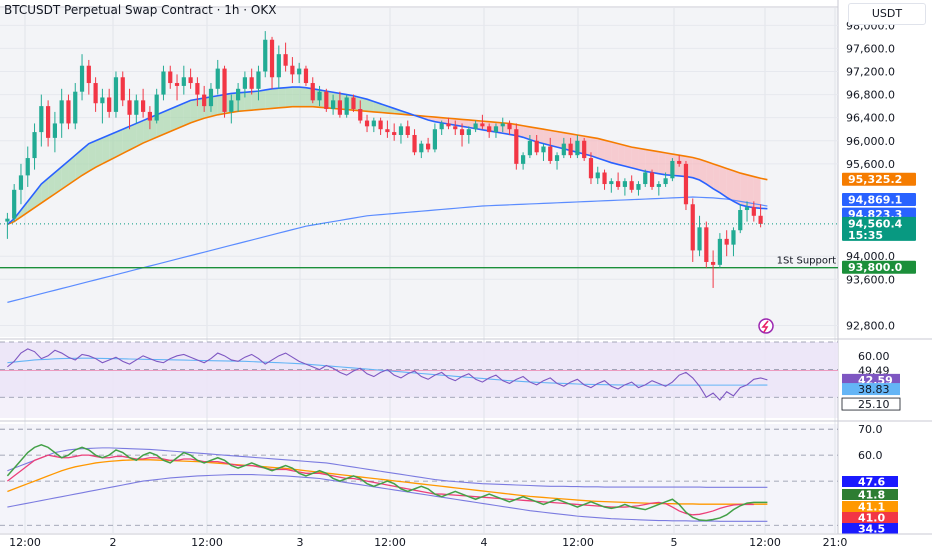 The width and height of the screenshot is (932, 550). I want to click on rsi-ma-tag-box, so click(871, 389).